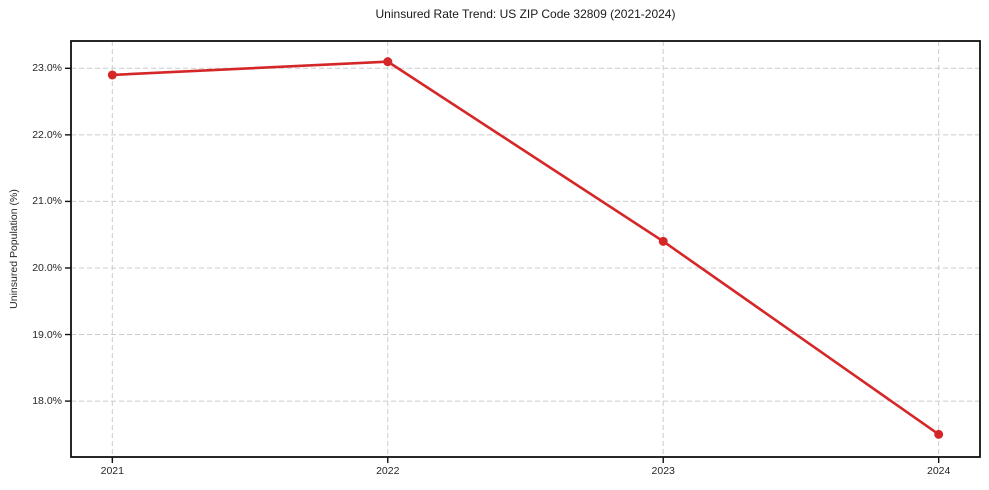  I want to click on data-point-2022, so click(388, 62).